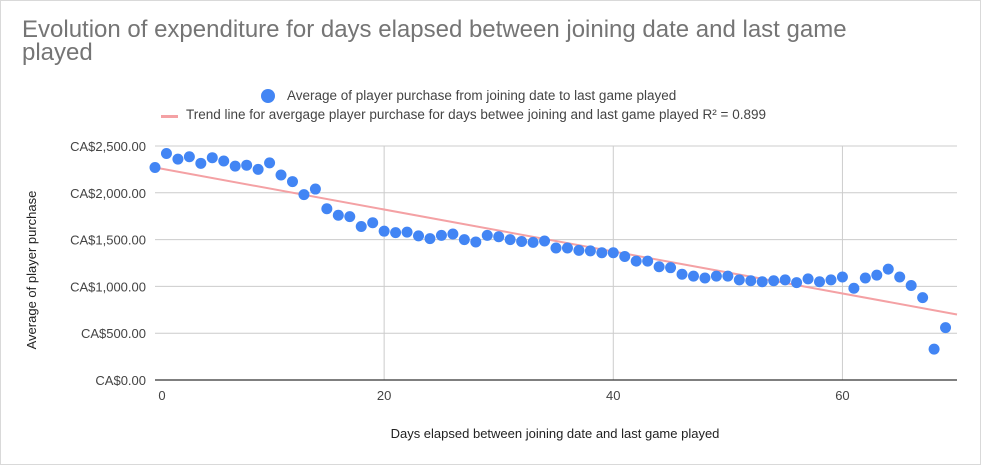 The height and width of the screenshot is (465, 981). I want to click on y-tick-label: CA$1,000.00, so click(108, 286).